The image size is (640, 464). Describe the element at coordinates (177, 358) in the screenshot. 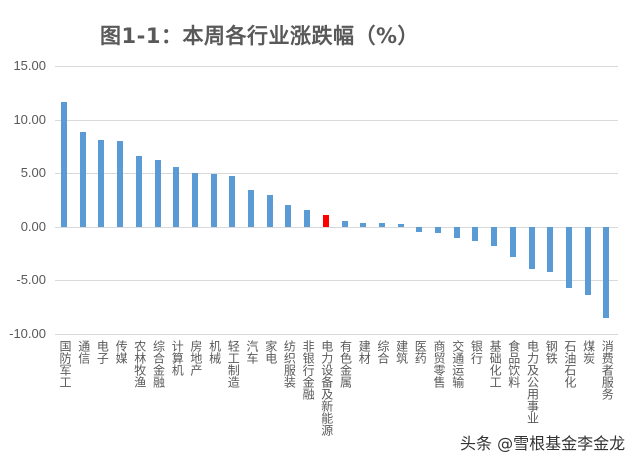

I see `x-tick-label: 计算机` at that location.